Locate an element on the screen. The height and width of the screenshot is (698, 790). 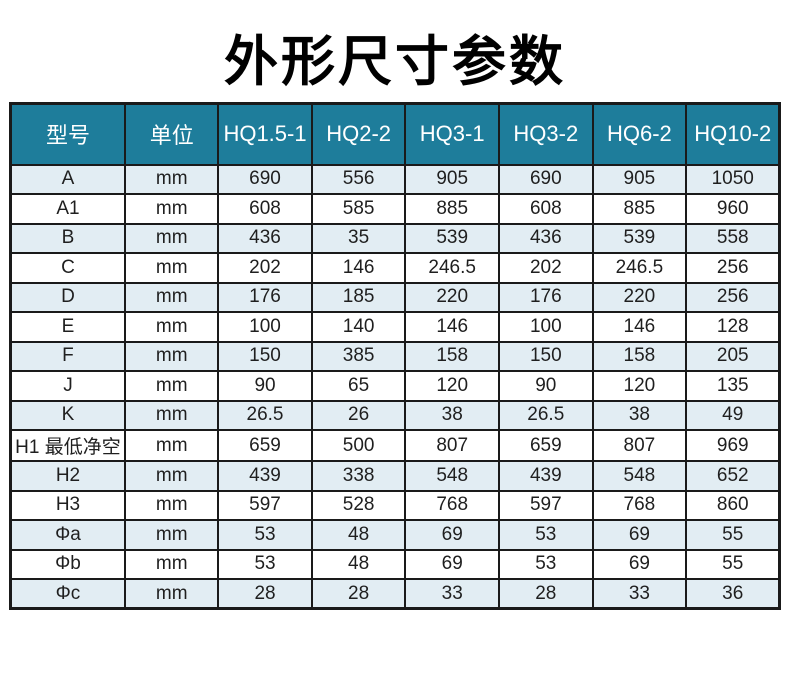
value-cell: 556 is located at coordinates (358, 179).